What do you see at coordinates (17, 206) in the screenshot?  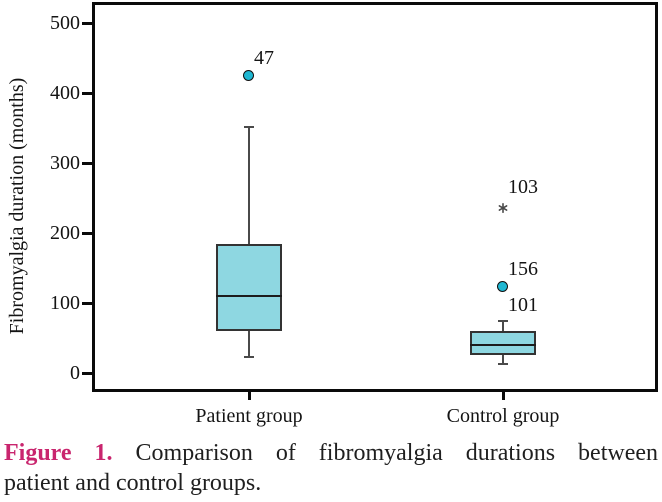 I see `y-axis-title: Fibromyalgia duration (months)` at bounding box center [17, 206].